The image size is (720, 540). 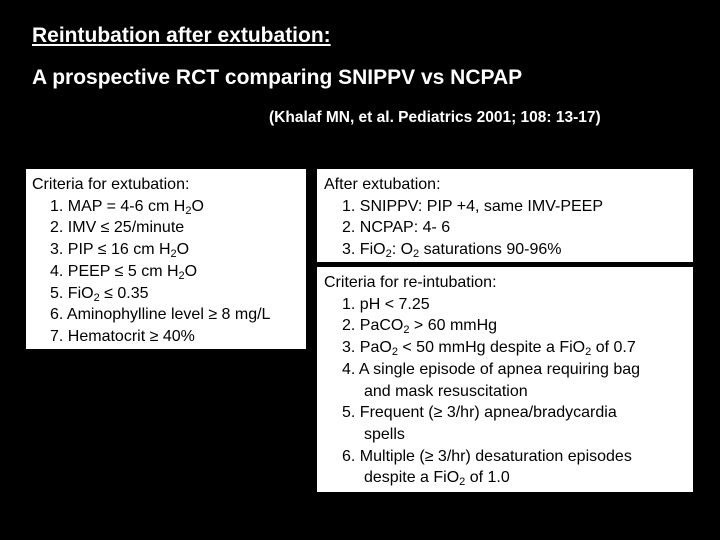 I want to click on list-item: 3. PaO2 < 50 mmHg despite a FiO2 of 0.7, so click(x=489, y=349).